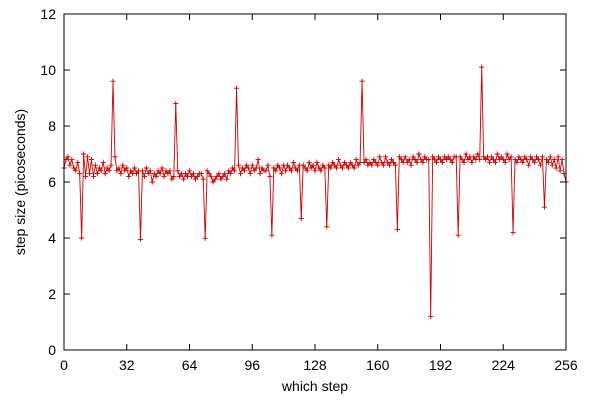 This screenshot has height=400, width=600. Describe the element at coordinates (441, 365) in the screenshot. I see `x-tick-label: 192` at that location.